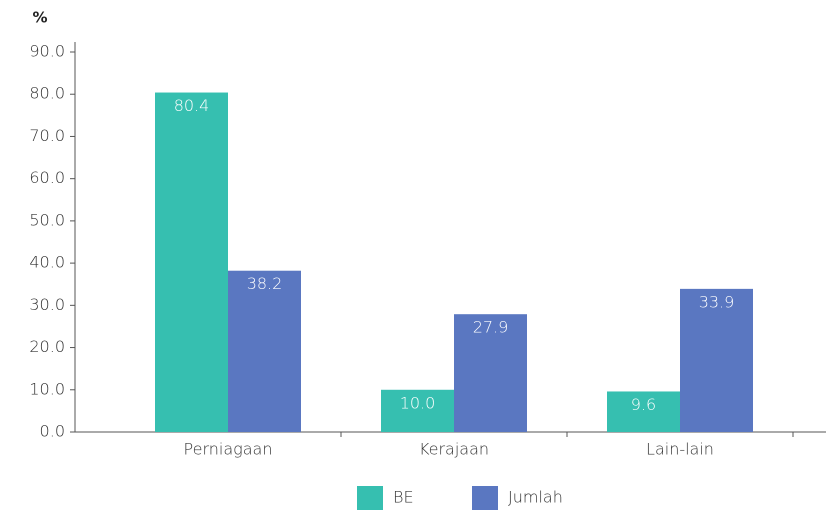 Image resolution: width=826 pixels, height=510 pixels. I want to click on y-tick-label: 40.0, so click(47, 262).